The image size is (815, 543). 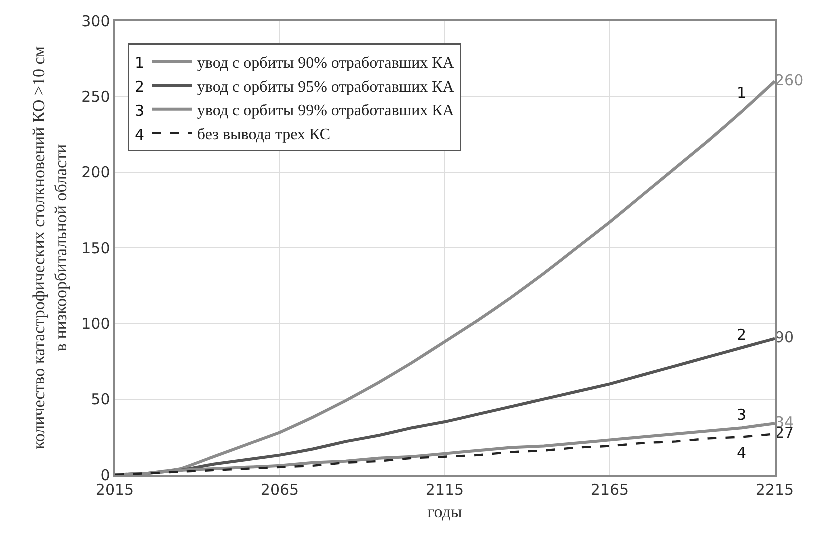 I want to click on y-tick-label: 200, so click(x=96, y=173).